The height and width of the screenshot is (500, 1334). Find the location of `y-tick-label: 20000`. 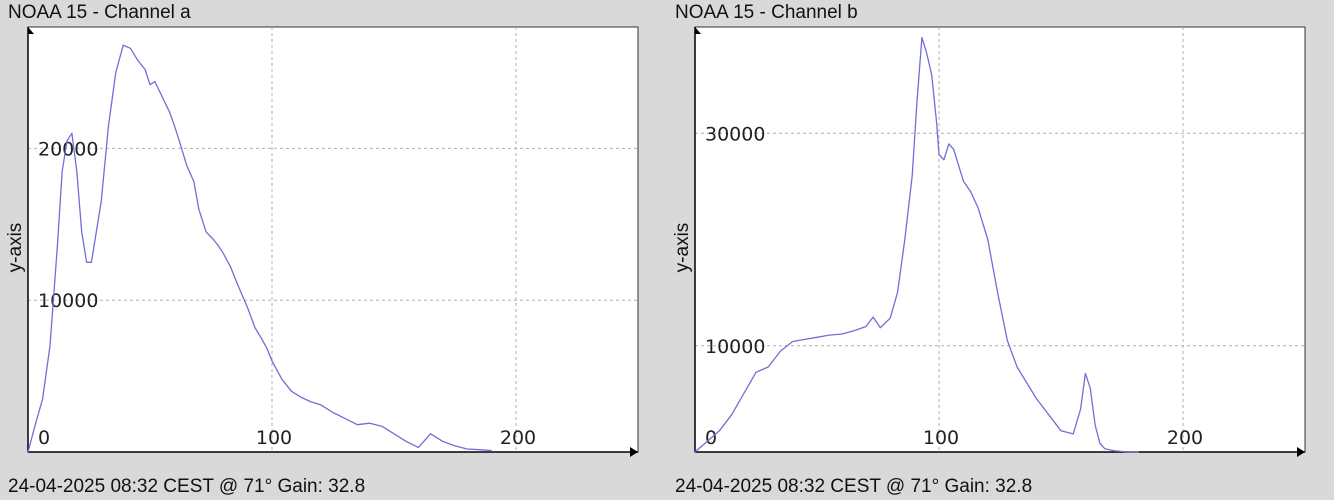

y-tick-label: 20000 is located at coordinates (68, 149).